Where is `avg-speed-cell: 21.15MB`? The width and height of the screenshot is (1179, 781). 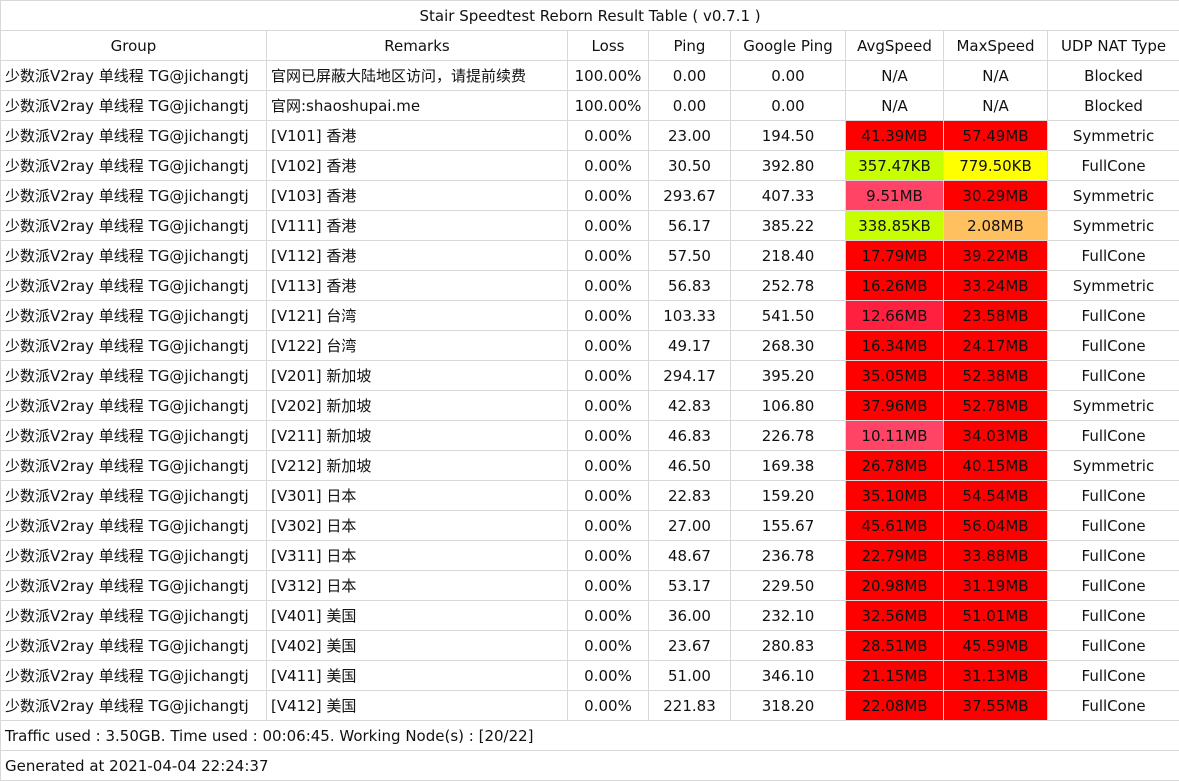
avg-speed-cell: 21.15MB is located at coordinates (895, 676).